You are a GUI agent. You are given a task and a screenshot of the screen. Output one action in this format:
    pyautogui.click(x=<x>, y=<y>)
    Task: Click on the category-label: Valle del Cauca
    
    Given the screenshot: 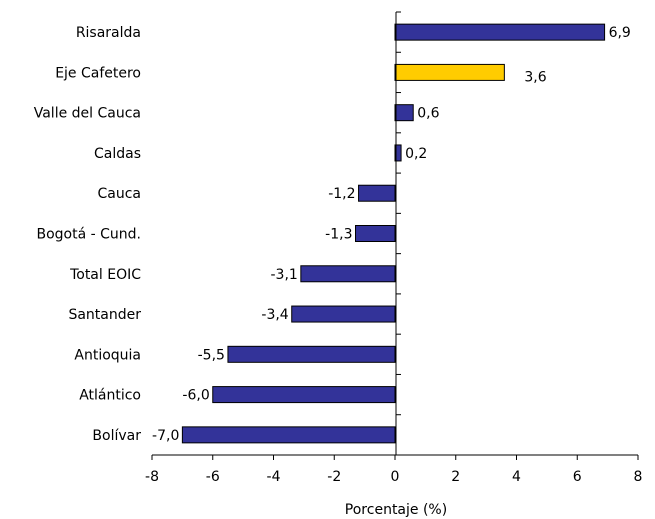 What is the action you would take?
    pyautogui.click(x=87, y=114)
    